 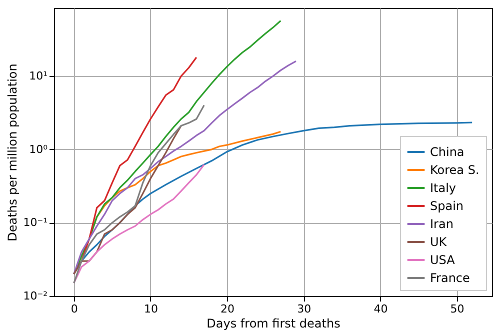 I want to click on x-tick-label: 50, so click(x=457, y=309).